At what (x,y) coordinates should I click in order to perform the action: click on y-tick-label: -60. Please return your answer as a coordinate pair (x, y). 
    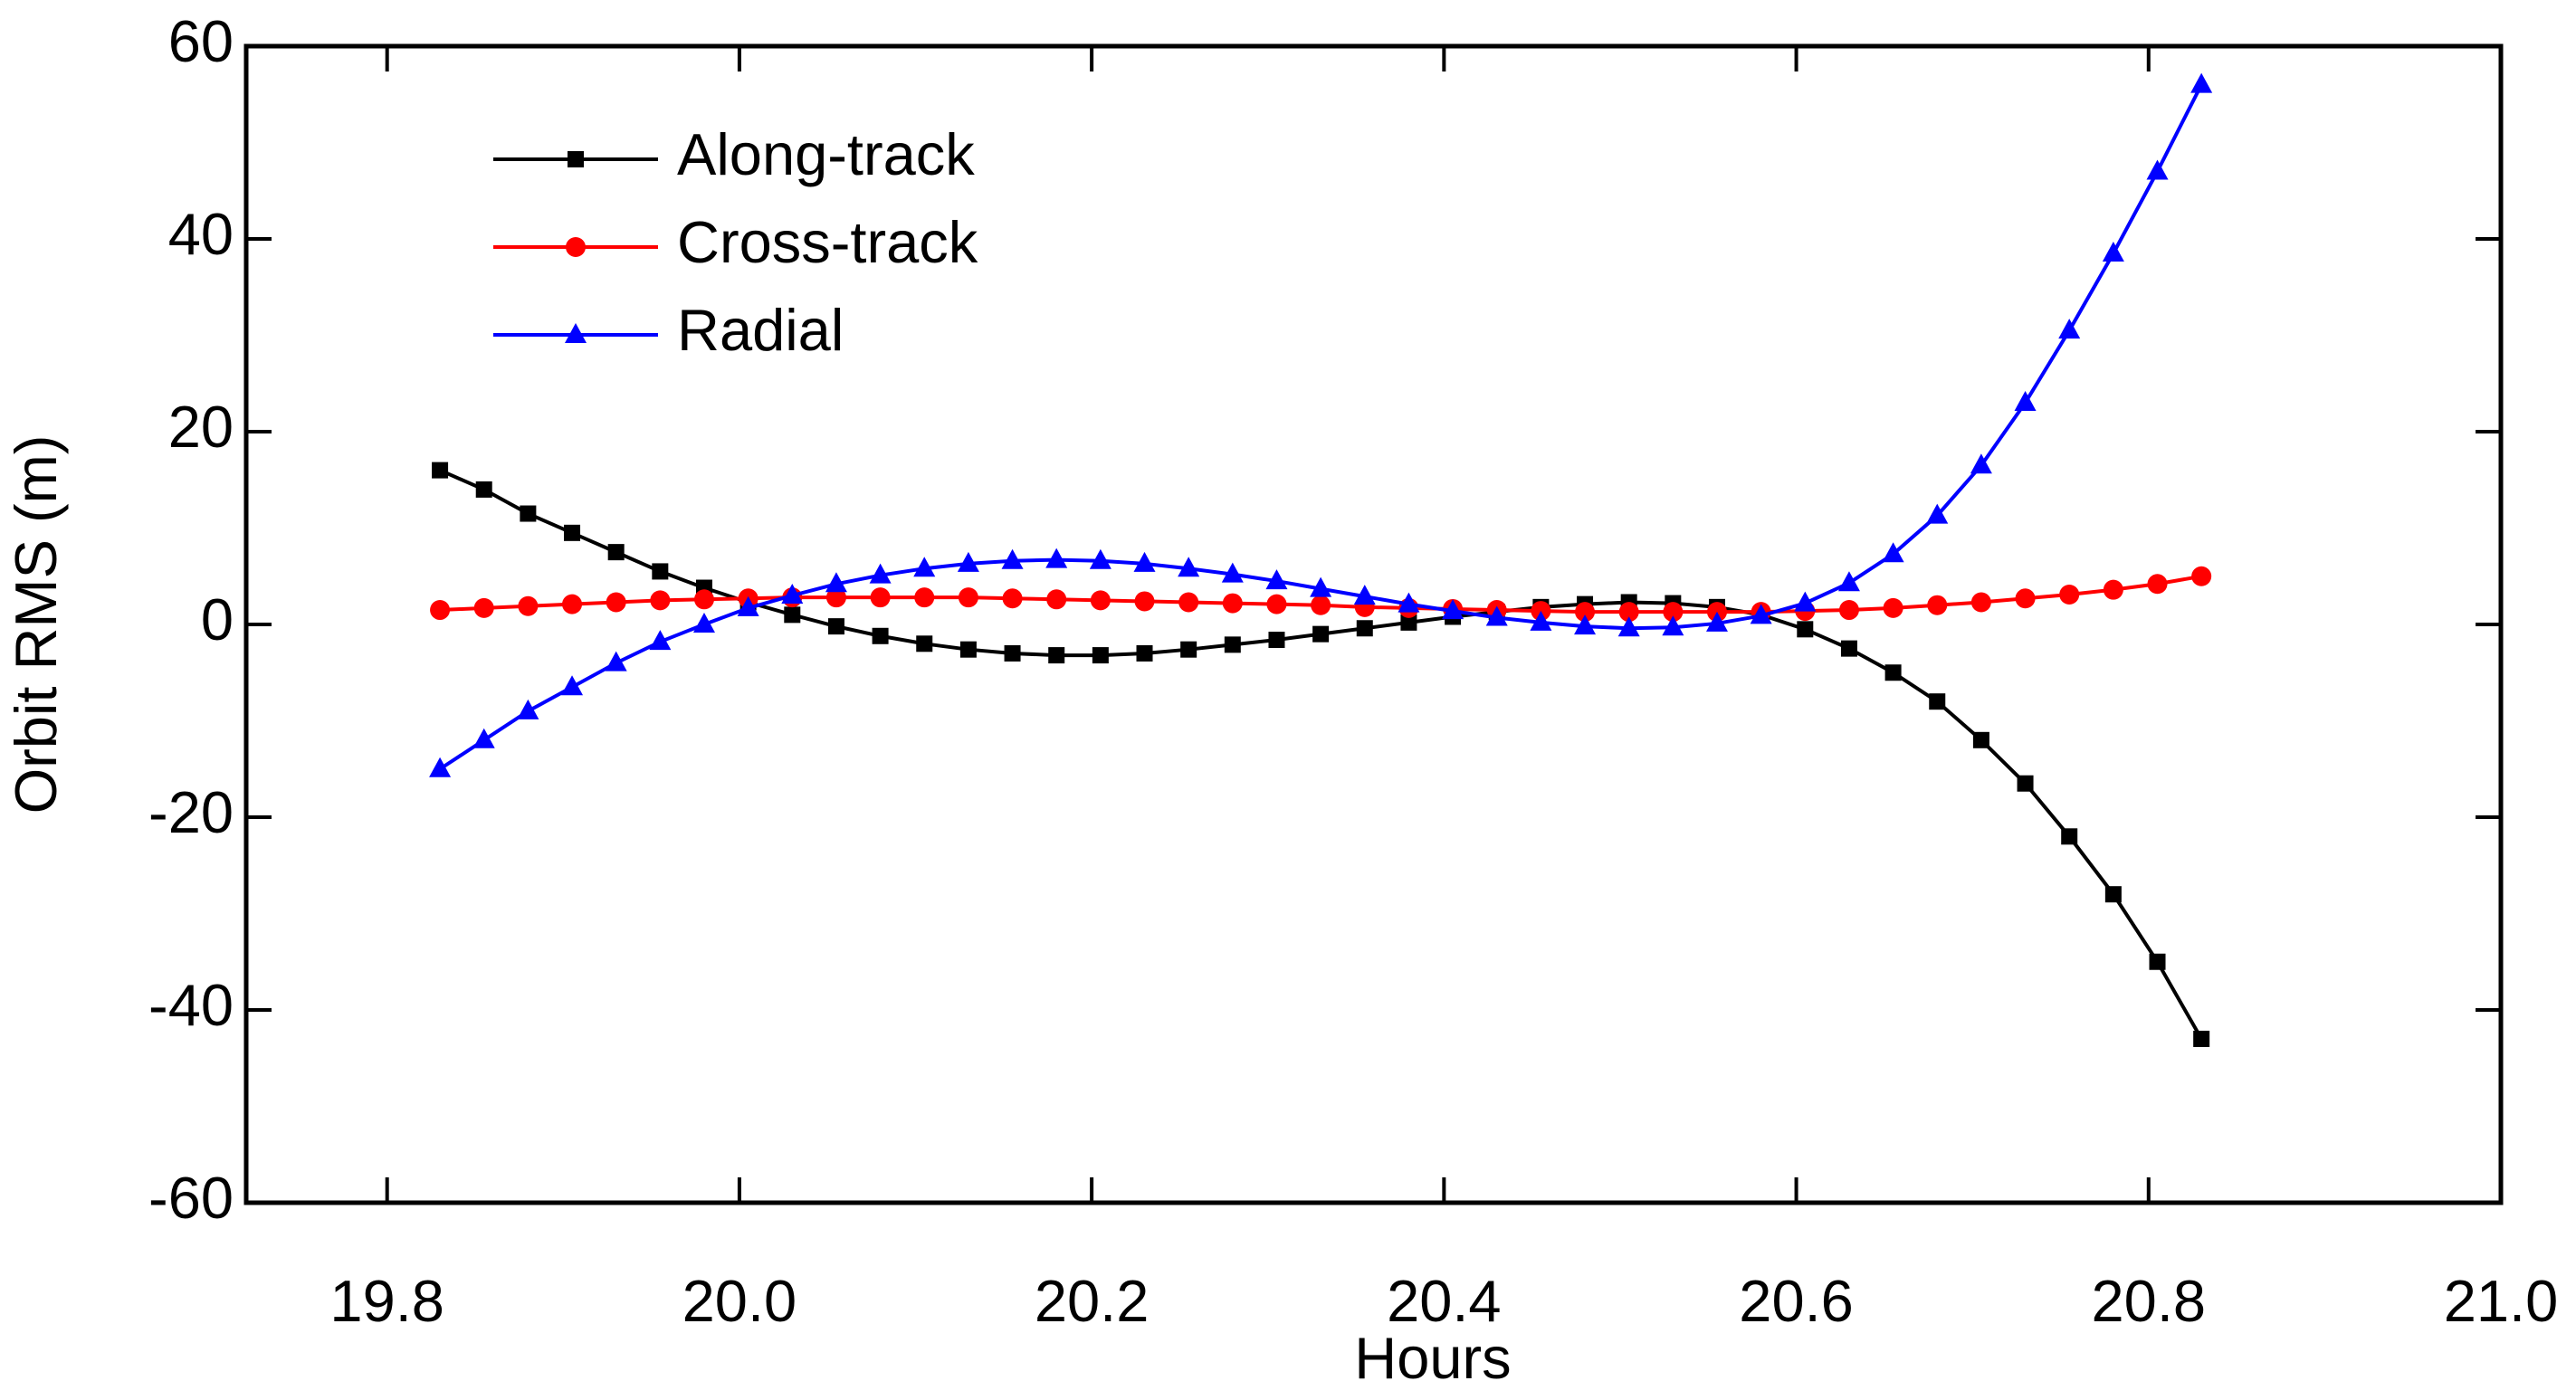
    Looking at the image, I should click on (191, 1198).